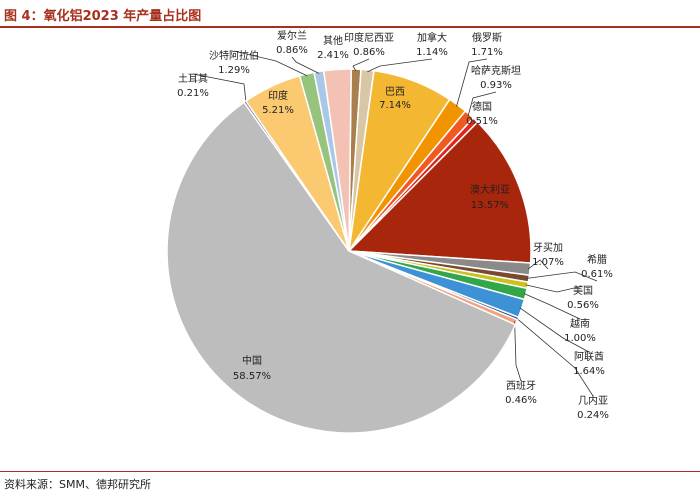 This screenshot has width=700, height=497. Describe the element at coordinates (292, 35) in the screenshot. I see `slice-name-label: 爱尔兰` at that location.